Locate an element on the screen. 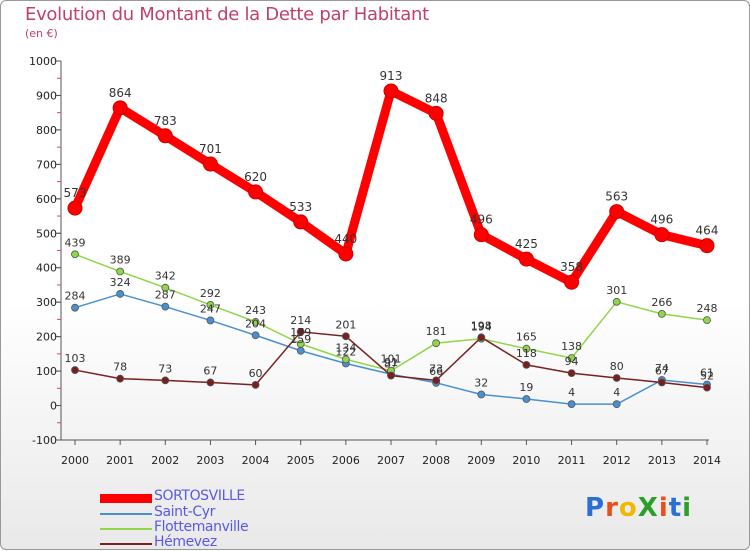 The width and height of the screenshot is (750, 551). data-label: 620 is located at coordinates (255, 177).